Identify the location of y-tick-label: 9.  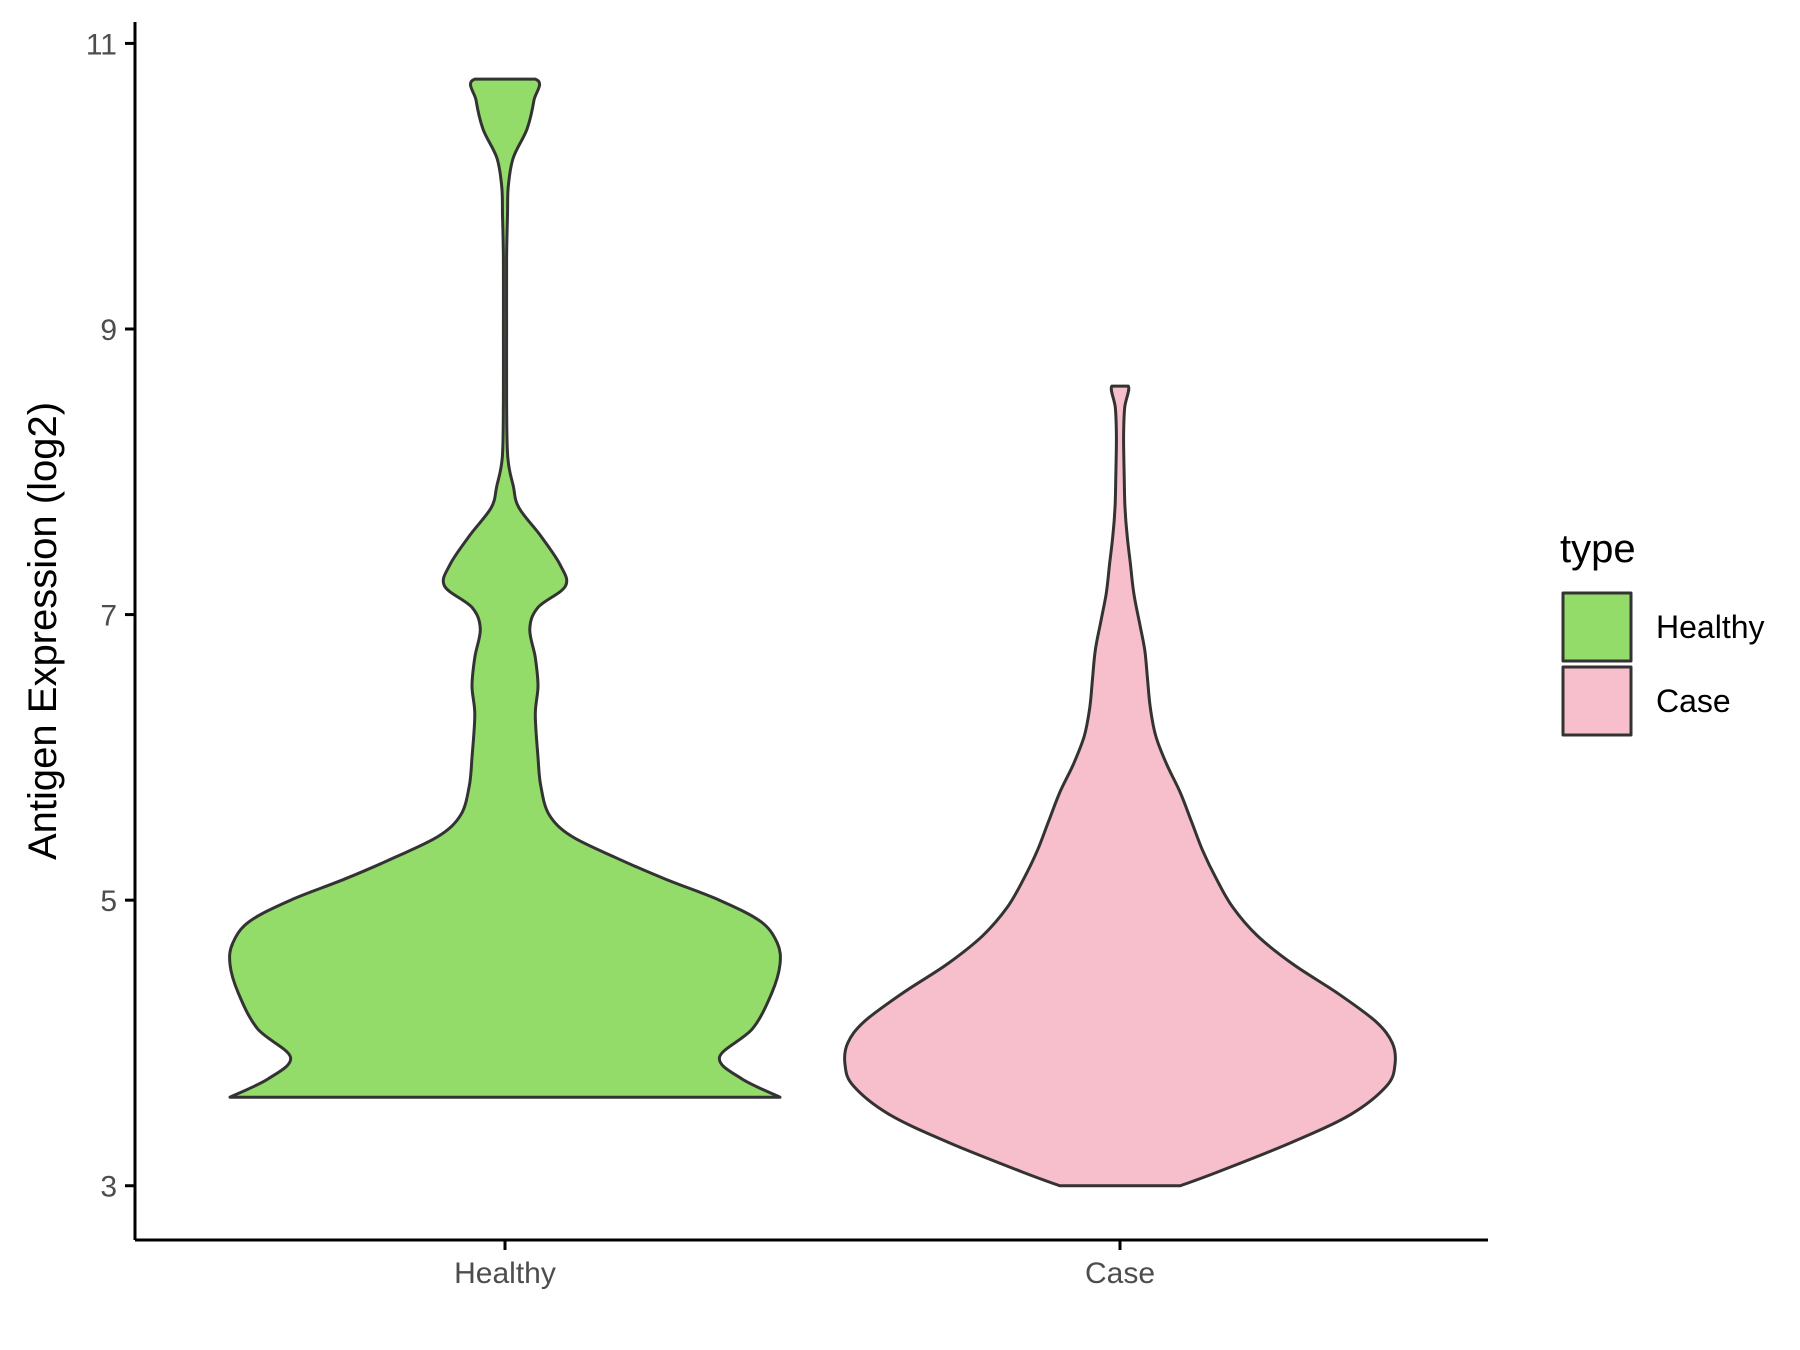
(108, 330).